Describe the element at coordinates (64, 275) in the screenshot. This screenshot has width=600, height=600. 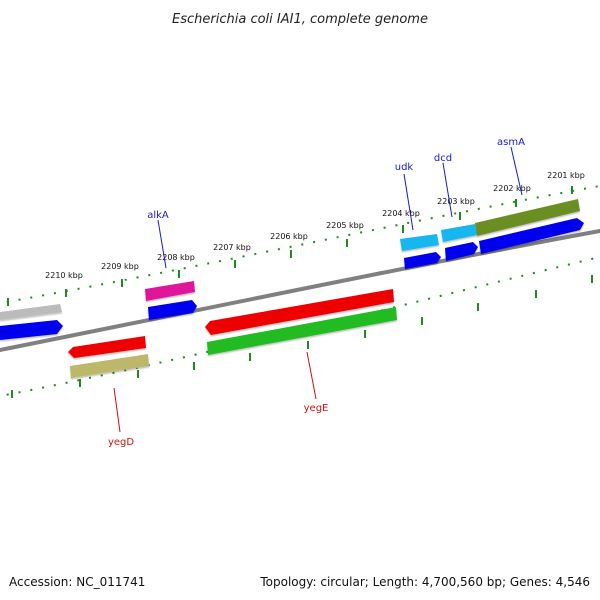
I see `kbp-label: 2210 kbp` at that location.